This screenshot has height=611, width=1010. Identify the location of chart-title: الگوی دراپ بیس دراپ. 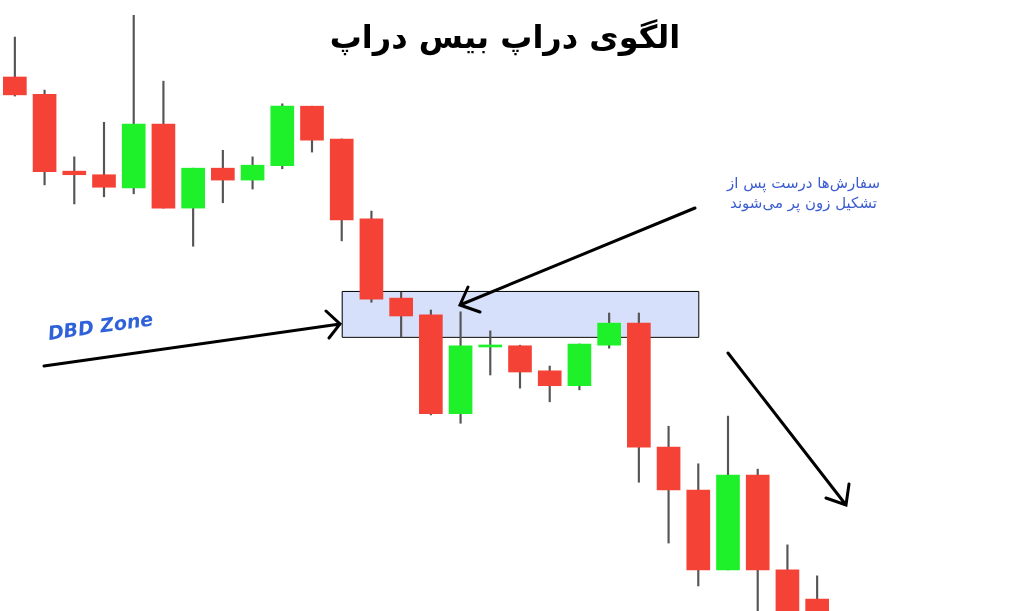
(505, 37).